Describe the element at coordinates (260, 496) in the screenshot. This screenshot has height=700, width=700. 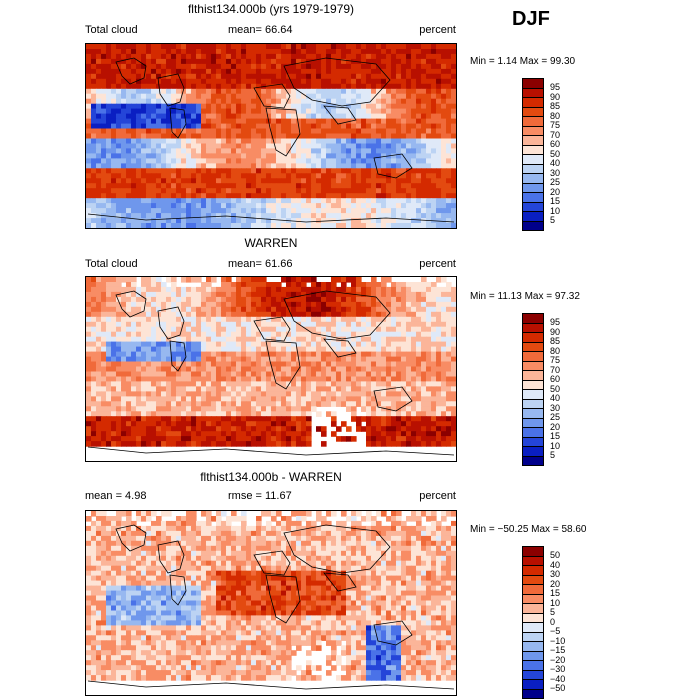
I see `panel-3-stat-label: rmse = 11.67` at that location.